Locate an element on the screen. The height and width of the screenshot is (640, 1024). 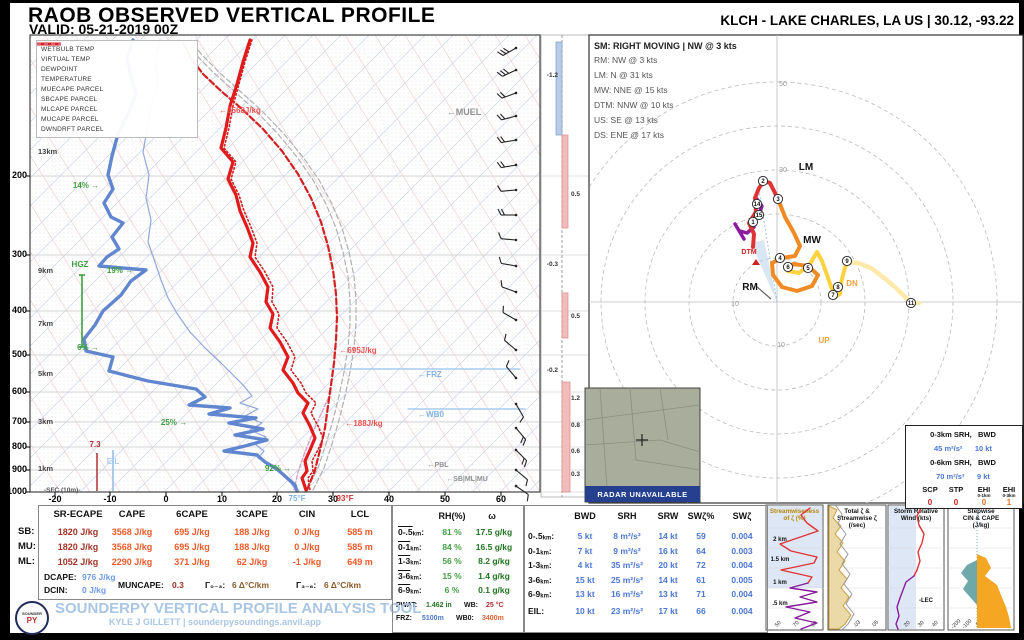
storm-motion-line: DS: ENE @ 17 kts is located at coordinates (629, 135).